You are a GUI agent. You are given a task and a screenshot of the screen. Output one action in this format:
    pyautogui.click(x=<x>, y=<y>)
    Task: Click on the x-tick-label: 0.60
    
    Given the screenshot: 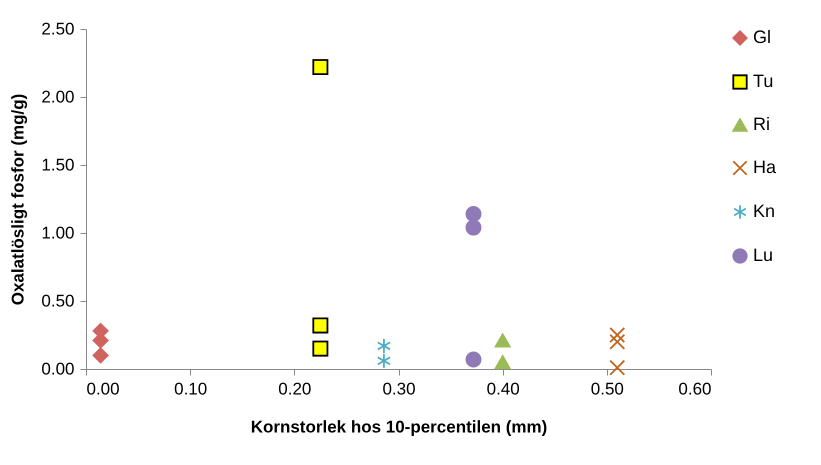 What is the action you would take?
    pyautogui.click(x=695, y=389)
    